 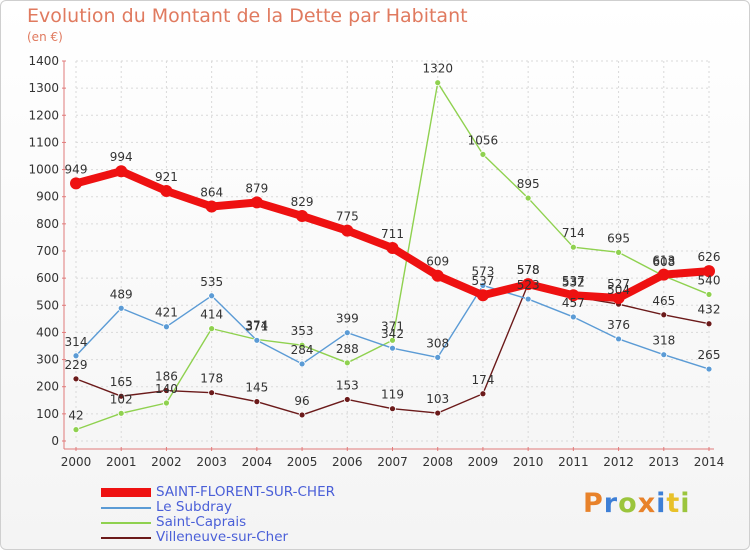 What do you see at coordinates (47, 278) in the screenshot?
I see `y-tick-label: 600` at bounding box center [47, 278].